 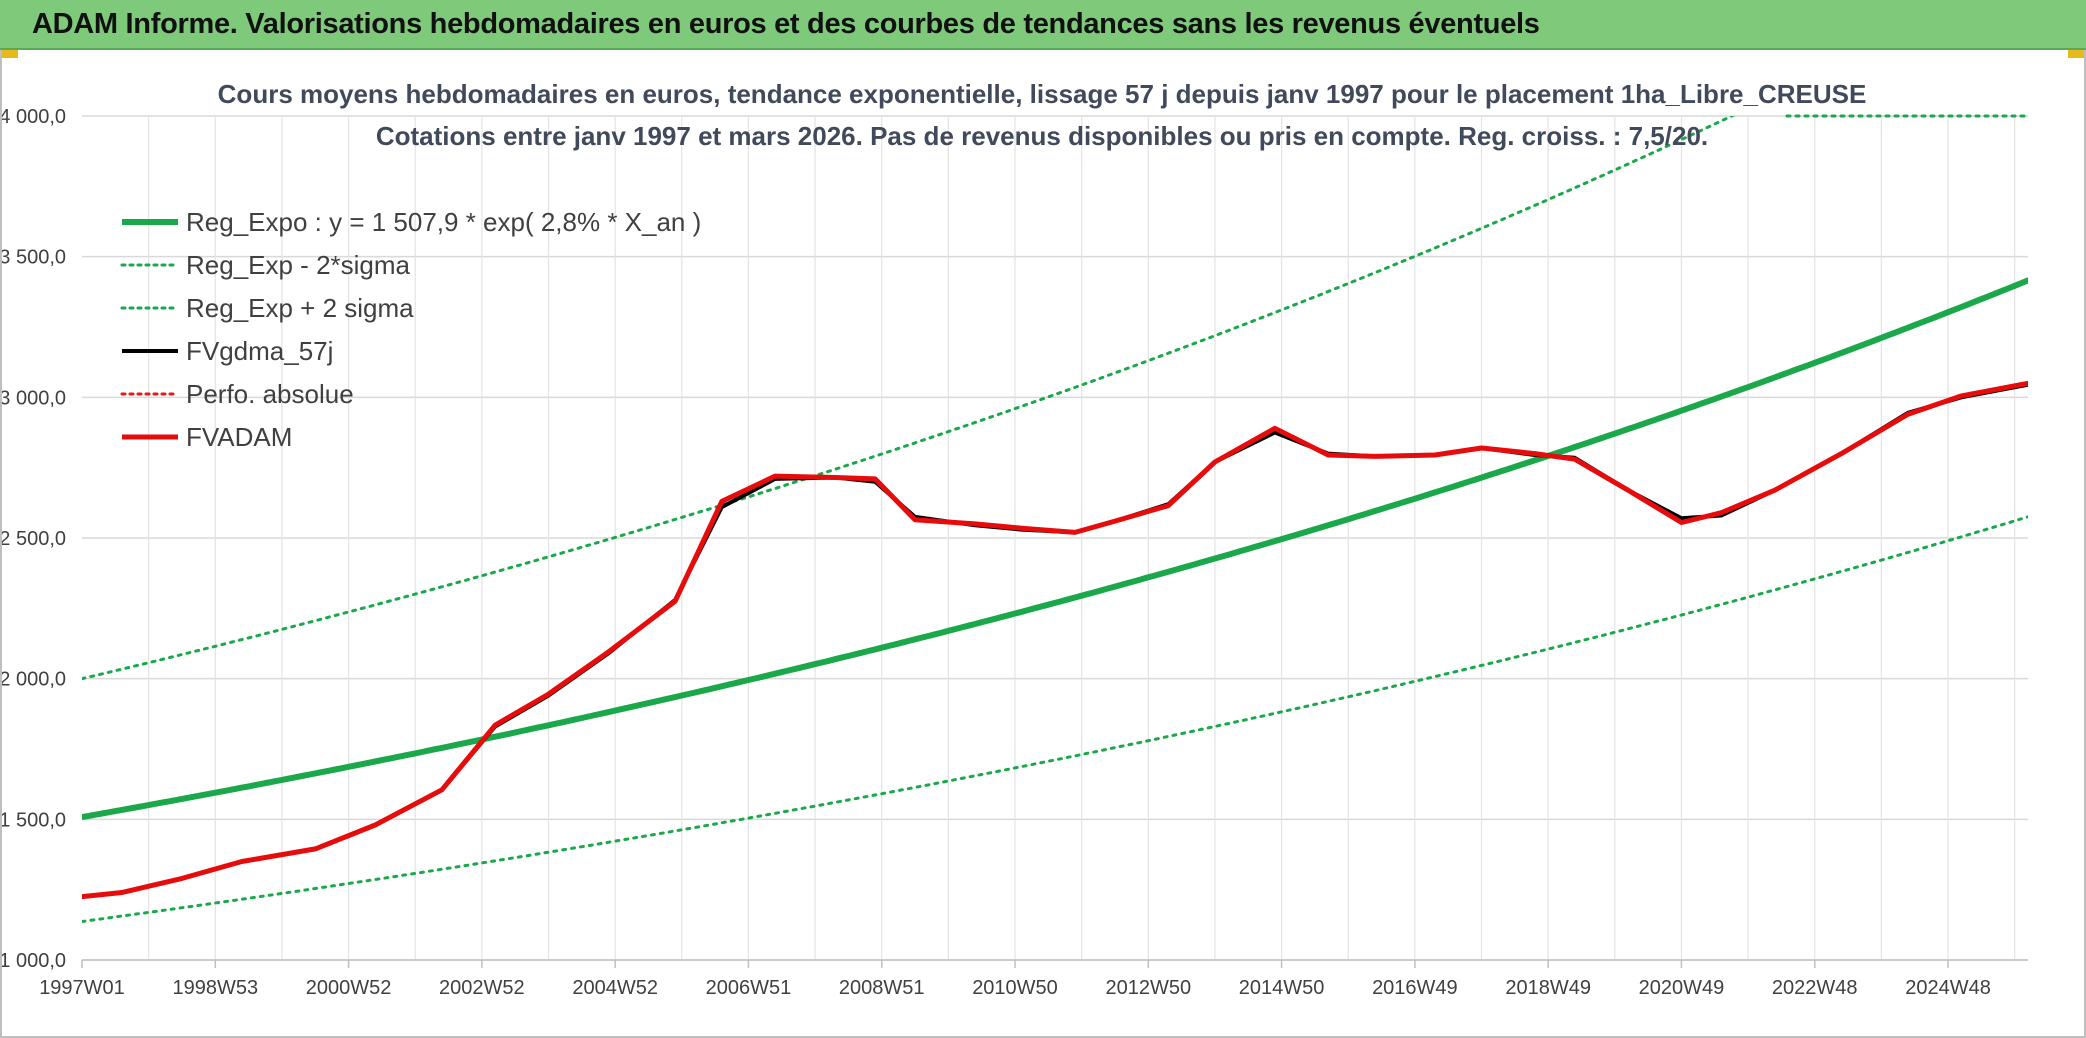 What do you see at coordinates (215, 988) in the screenshot?
I see `x-tick-label: 1998W53` at bounding box center [215, 988].